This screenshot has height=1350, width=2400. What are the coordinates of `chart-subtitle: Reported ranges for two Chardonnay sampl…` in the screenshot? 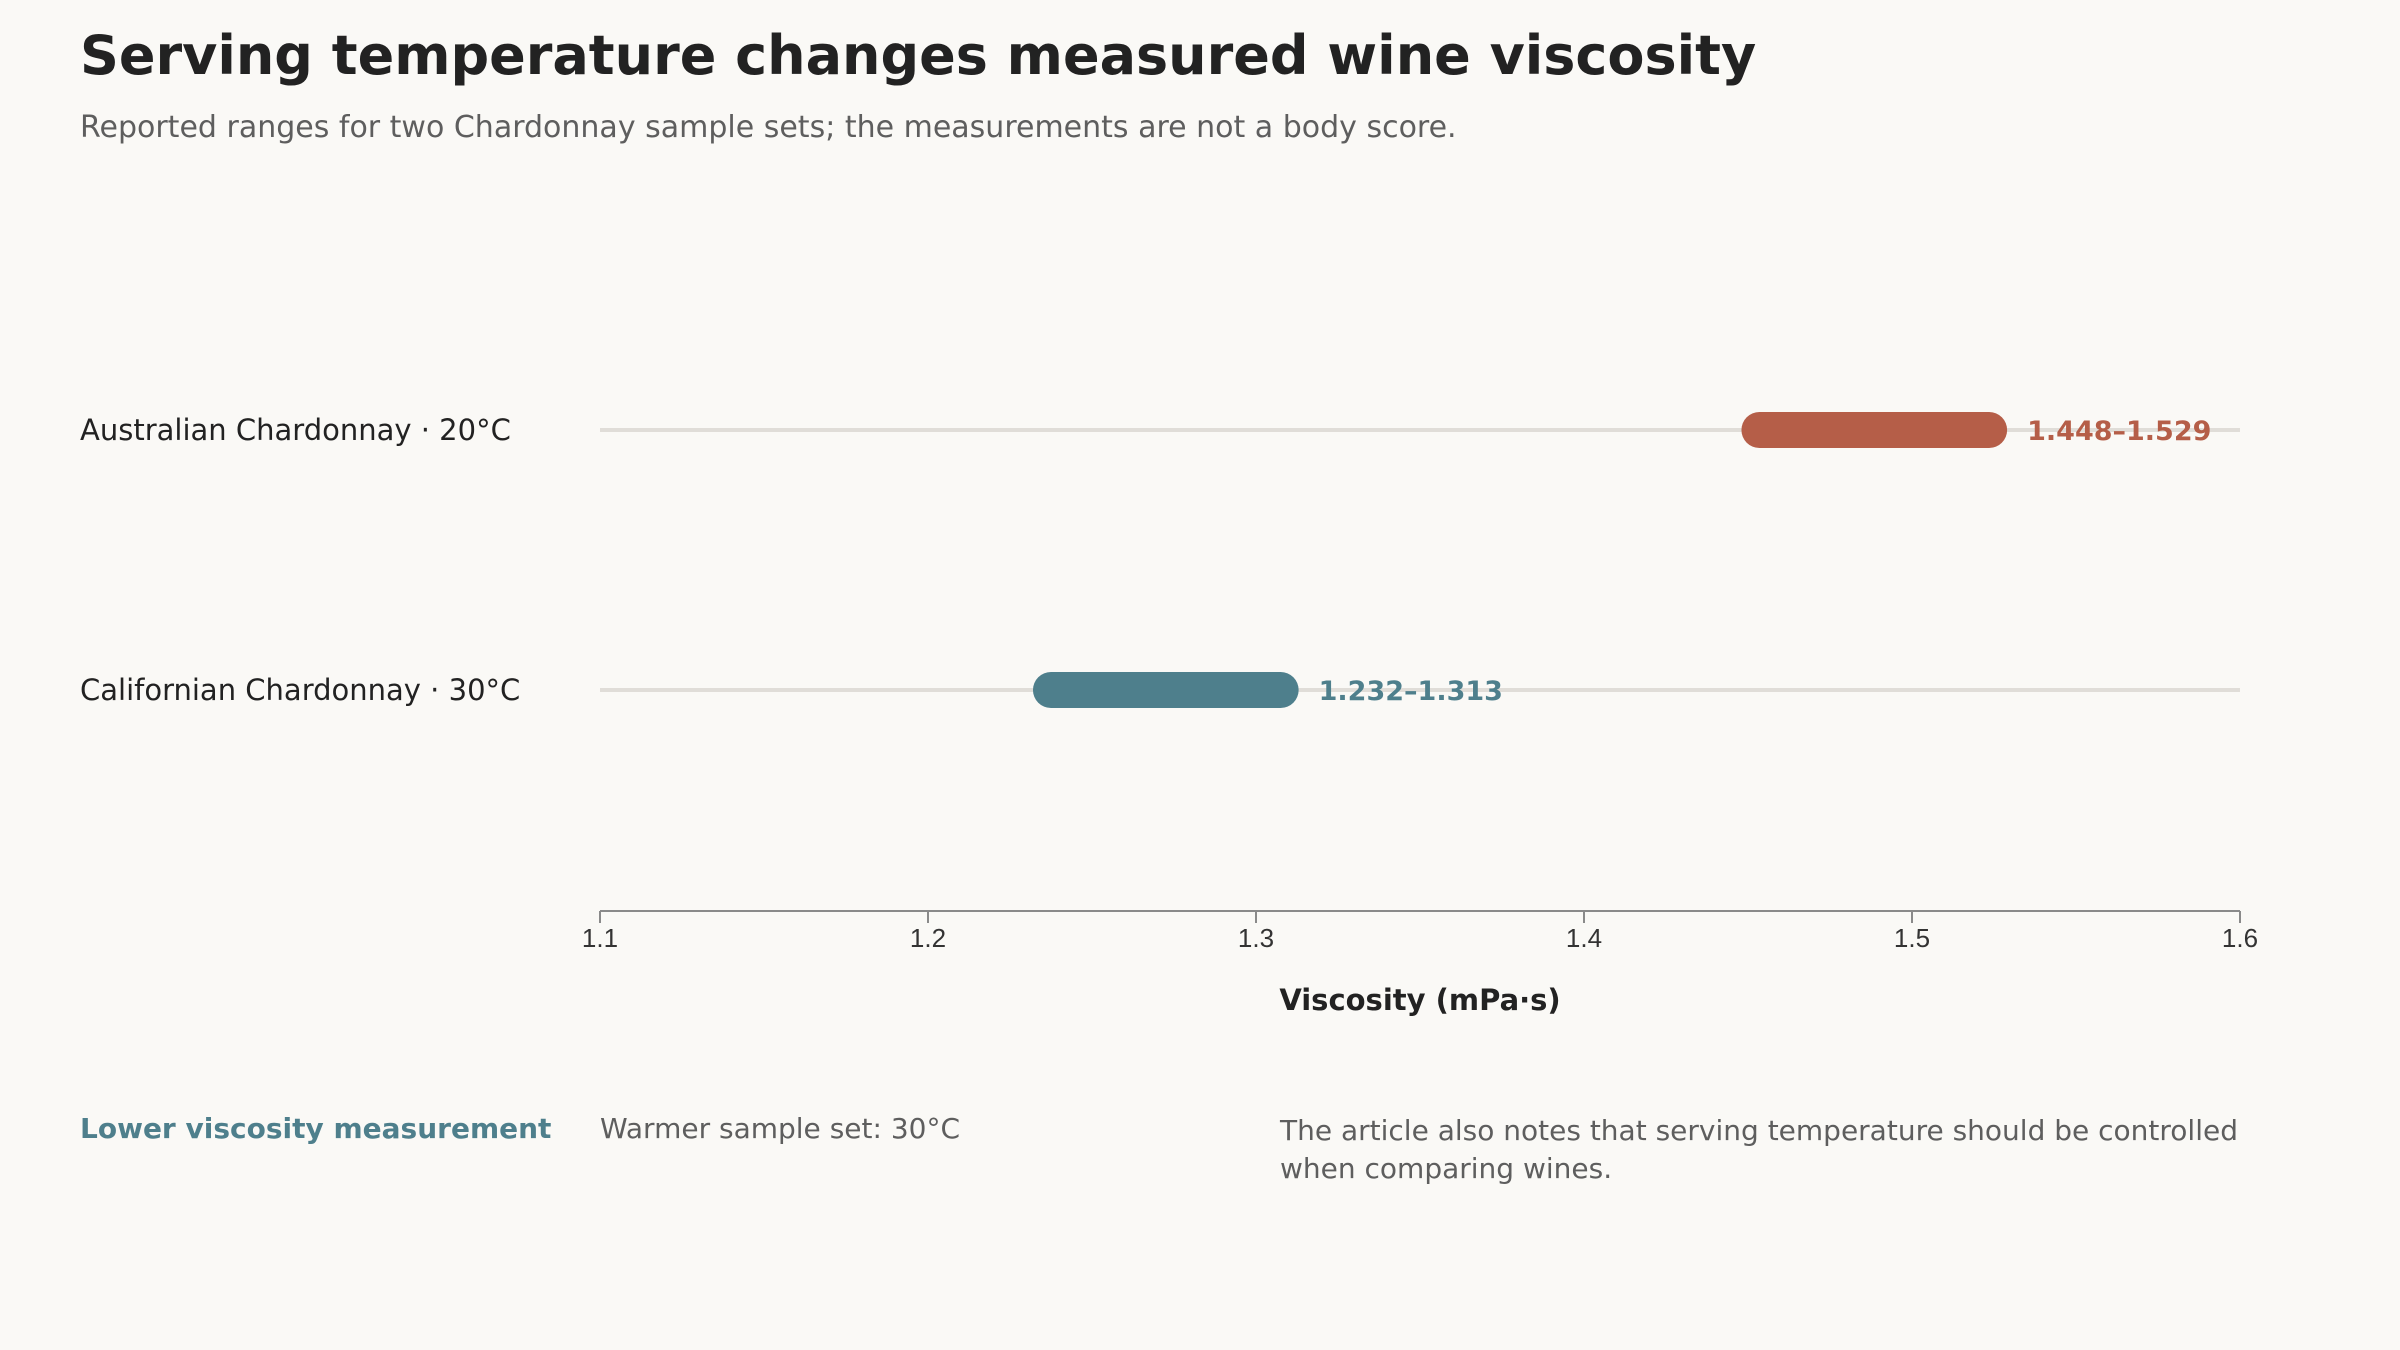 It's located at (768, 127).